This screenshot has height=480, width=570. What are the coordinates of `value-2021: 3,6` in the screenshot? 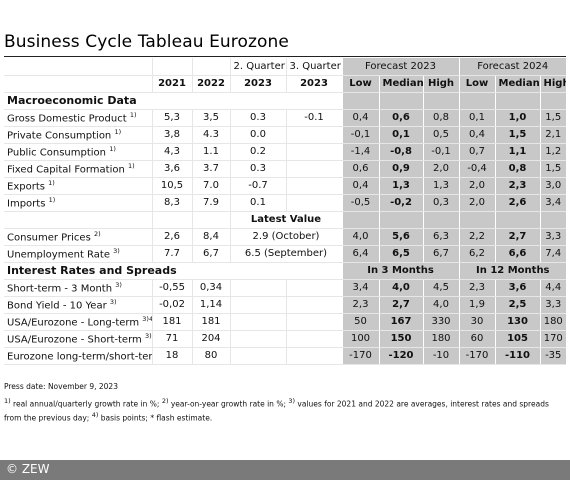 It's located at (171, 169).